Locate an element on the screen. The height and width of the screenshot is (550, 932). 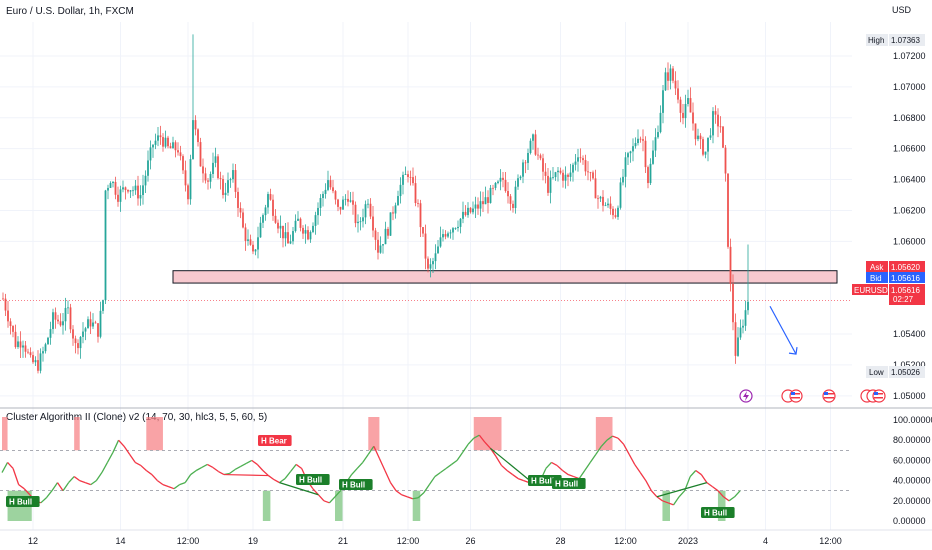
price-tick-label: 1.07000 is located at coordinates (909, 87).